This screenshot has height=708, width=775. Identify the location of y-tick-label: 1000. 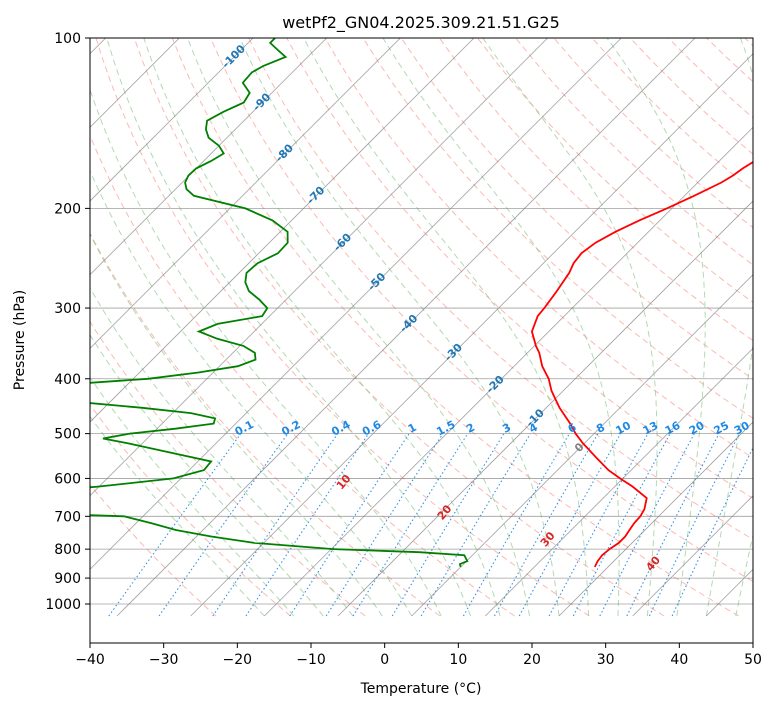
(63, 605).